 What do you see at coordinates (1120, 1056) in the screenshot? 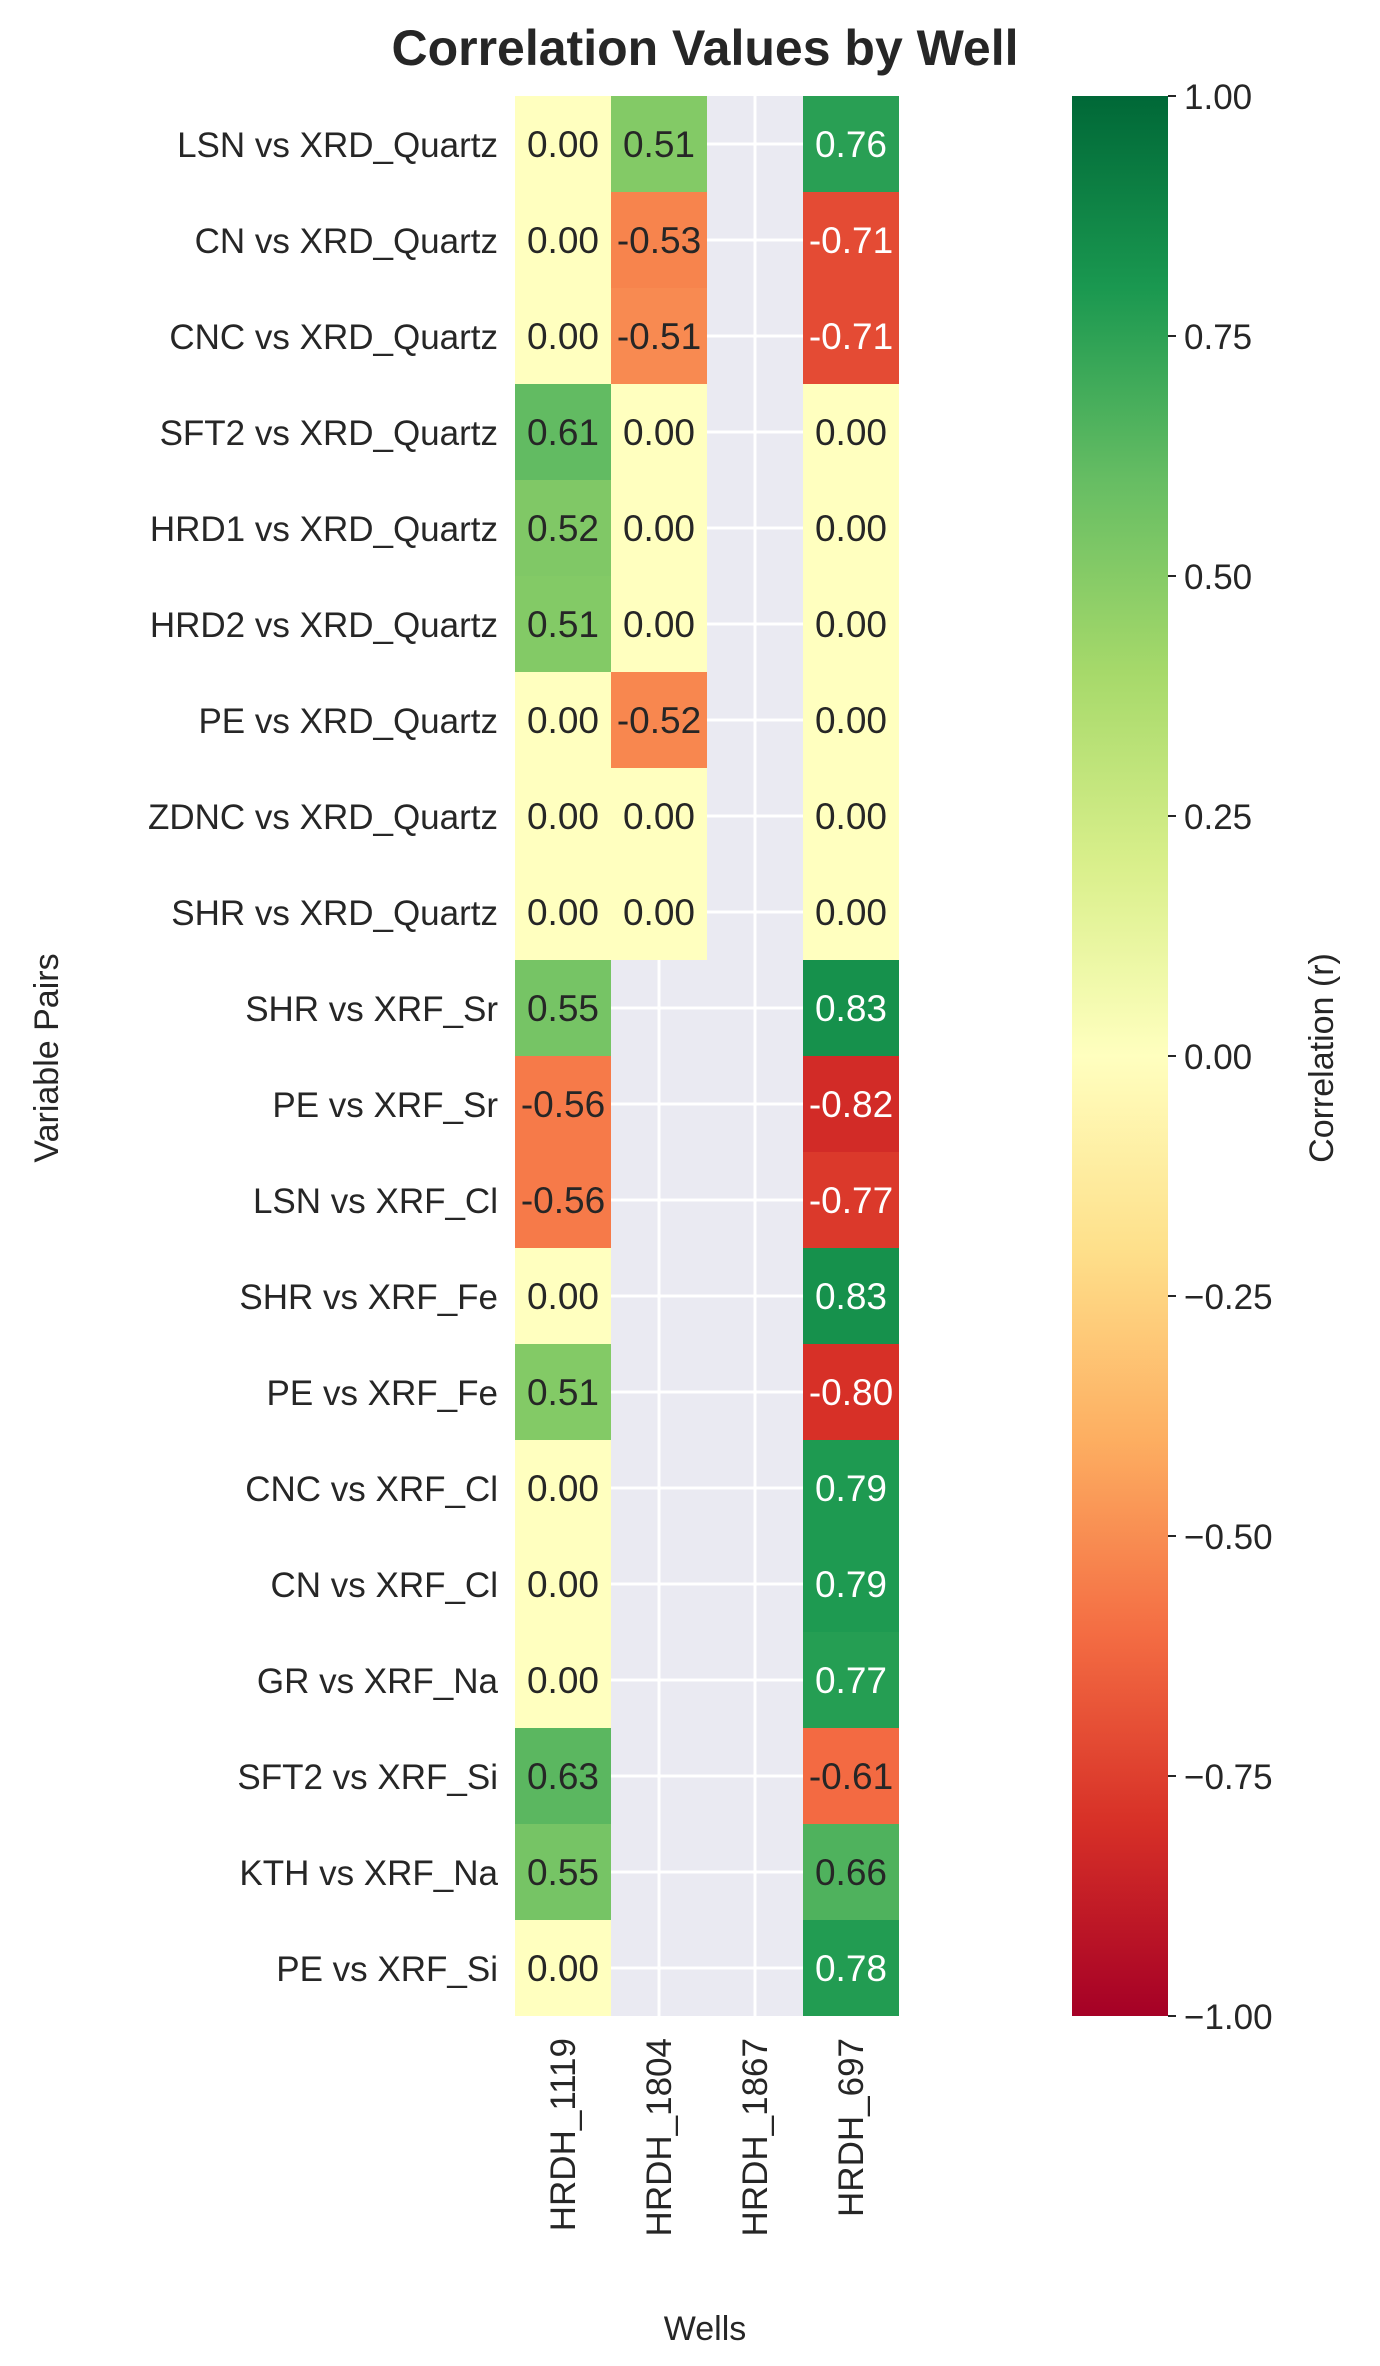
I see `colorbar-gradient` at bounding box center [1120, 1056].